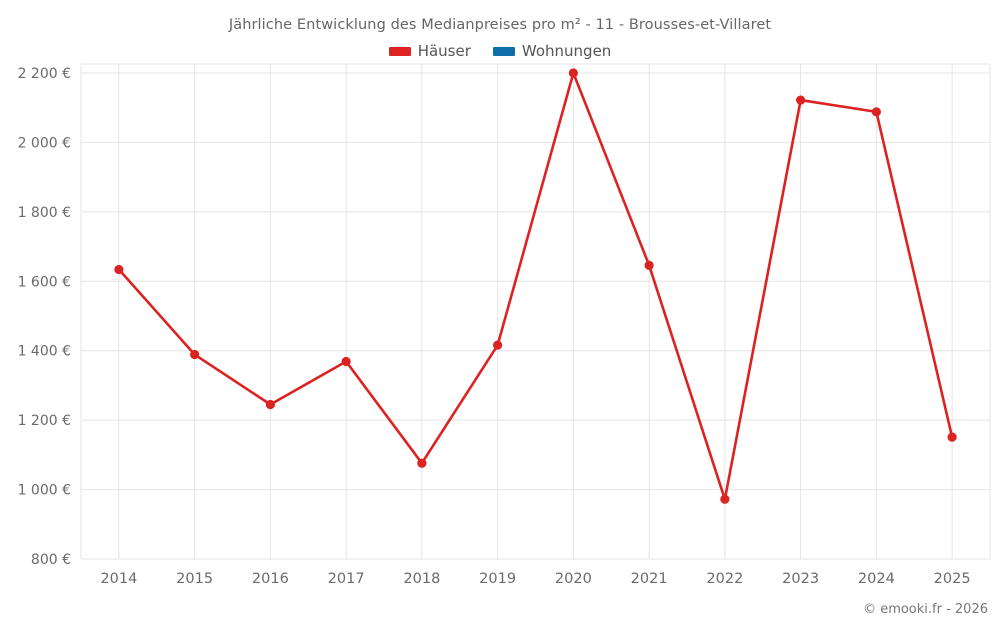 The image size is (1000, 625). I want to click on legend-item-haeuser: Häuser, so click(429, 51).